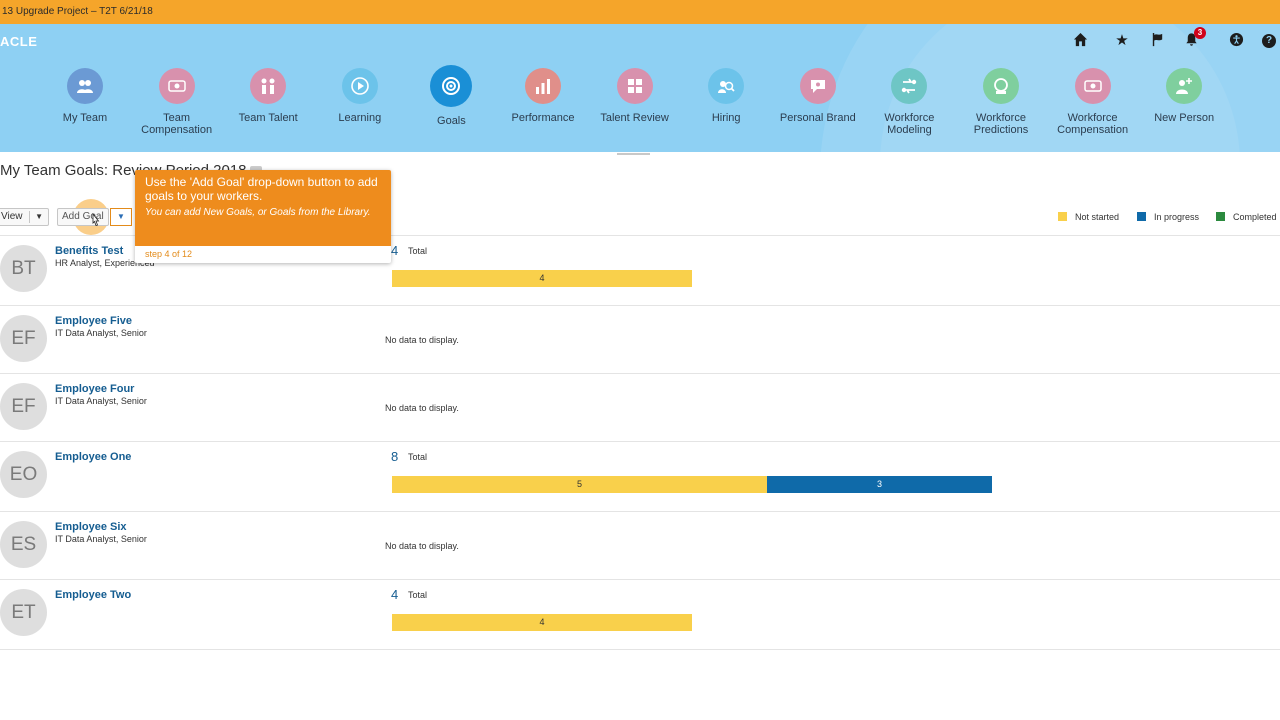 This screenshot has width=1280, height=720. What do you see at coordinates (579, 484) in the screenshot?
I see `bar-segment-not-started: 5` at bounding box center [579, 484].